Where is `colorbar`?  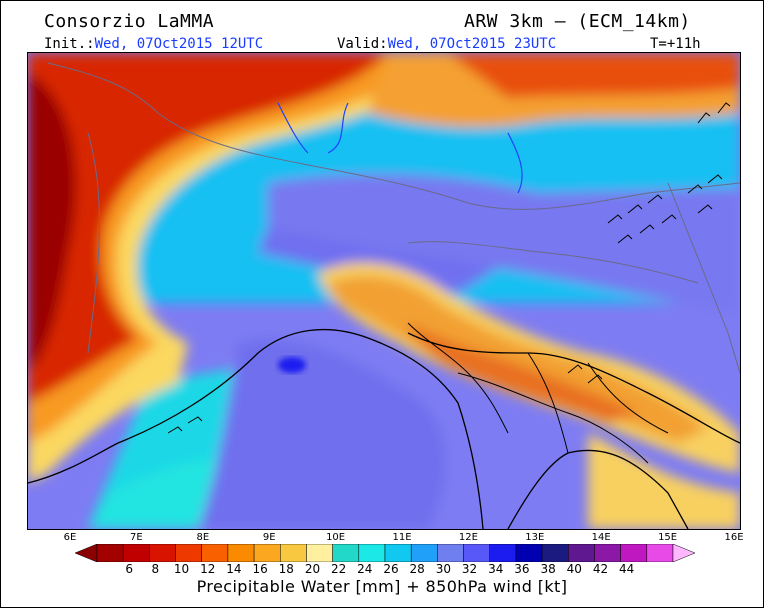 colorbar is located at coordinates (385, 553).